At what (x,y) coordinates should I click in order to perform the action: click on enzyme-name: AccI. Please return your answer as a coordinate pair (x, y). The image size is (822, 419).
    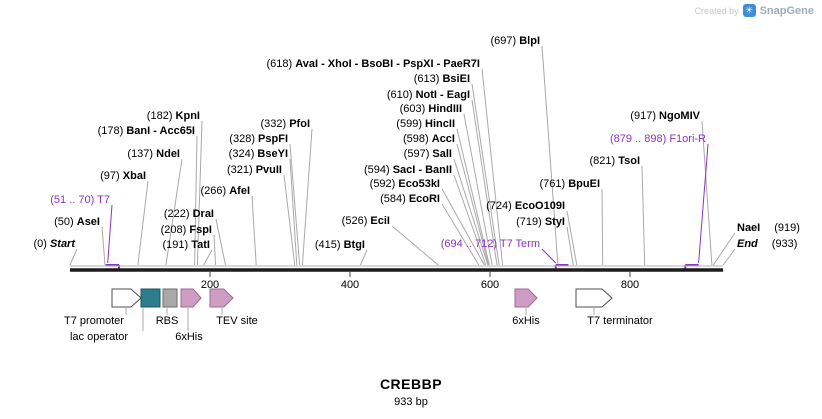
    Looking at the image, I should click on (443, 139).